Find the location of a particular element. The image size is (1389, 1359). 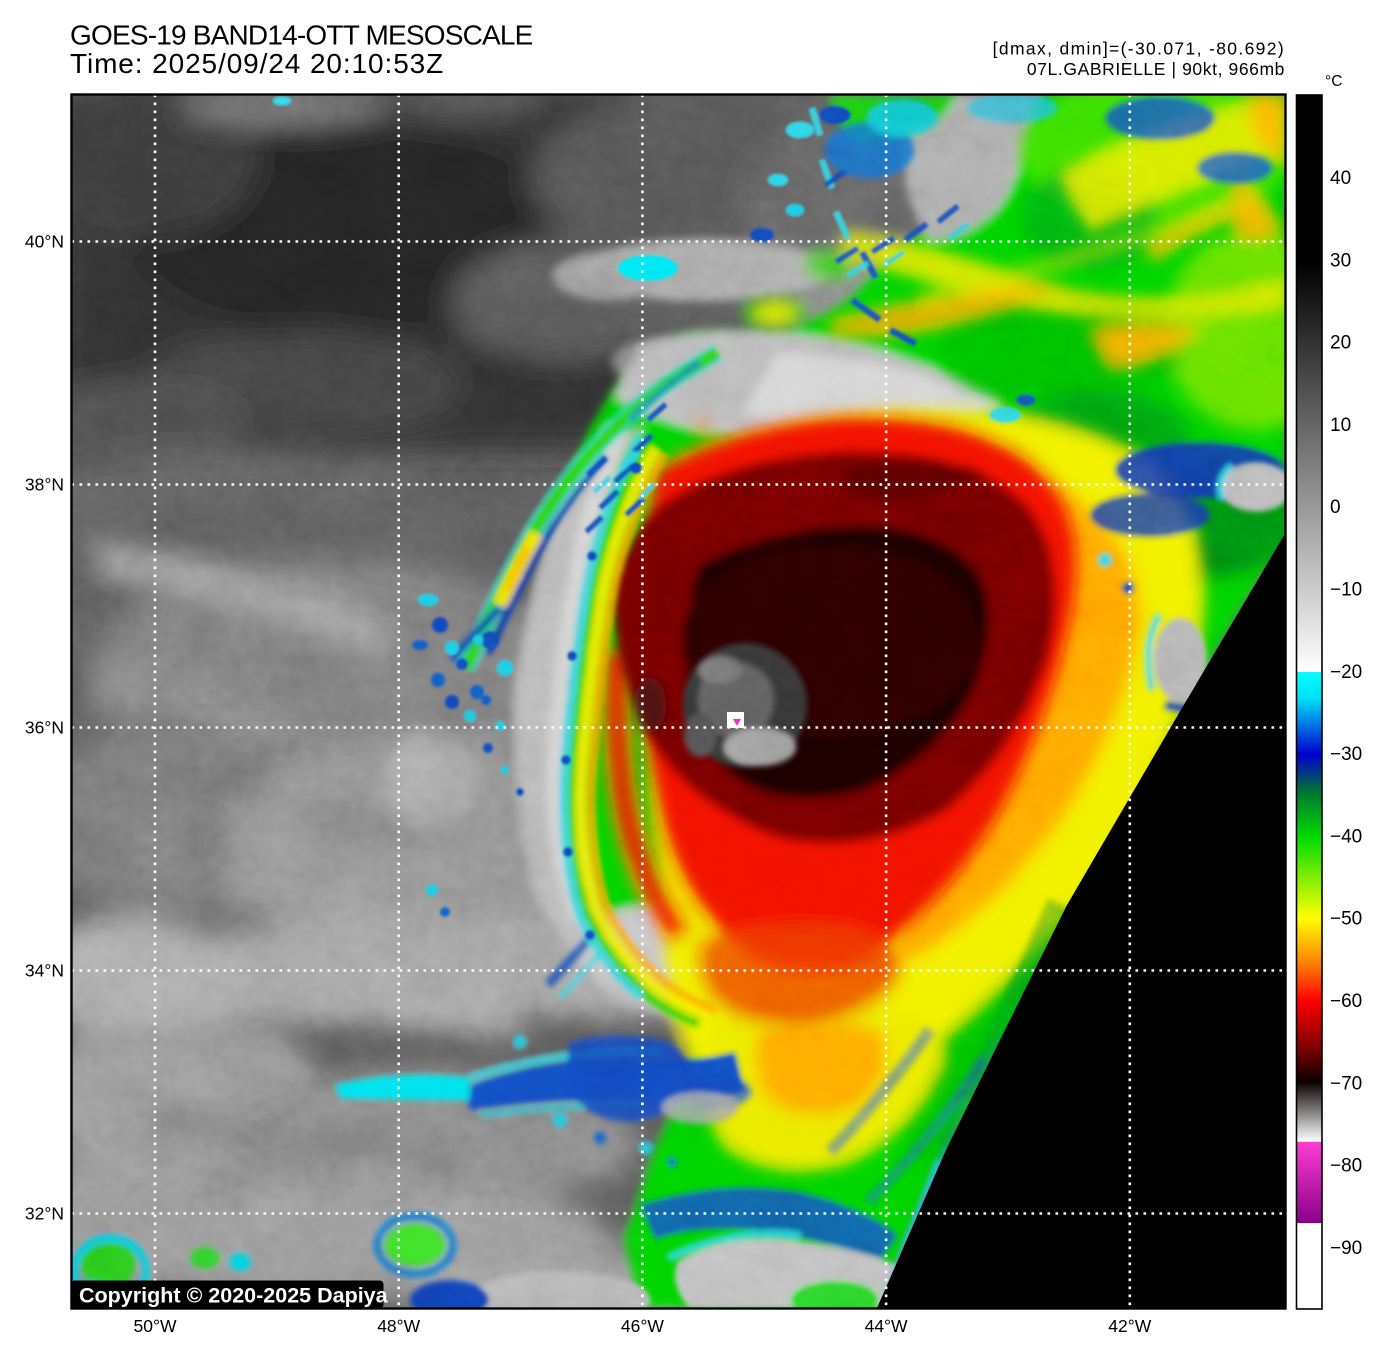

svg-text: 07L.GABRIELLE | 90kt, 966mb is located at coordinates (1156, 69).